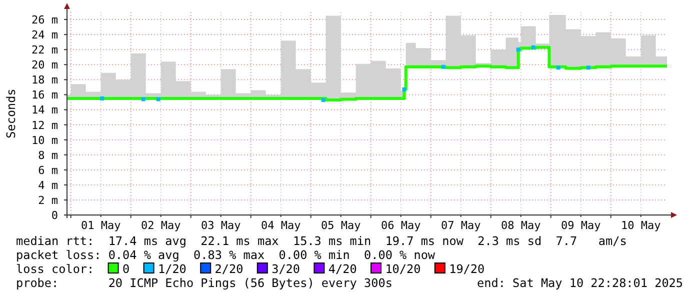 The width and height of the screenshot is (697, 297). I want to click on y-tick-label: 14 m, so click(45, 110).